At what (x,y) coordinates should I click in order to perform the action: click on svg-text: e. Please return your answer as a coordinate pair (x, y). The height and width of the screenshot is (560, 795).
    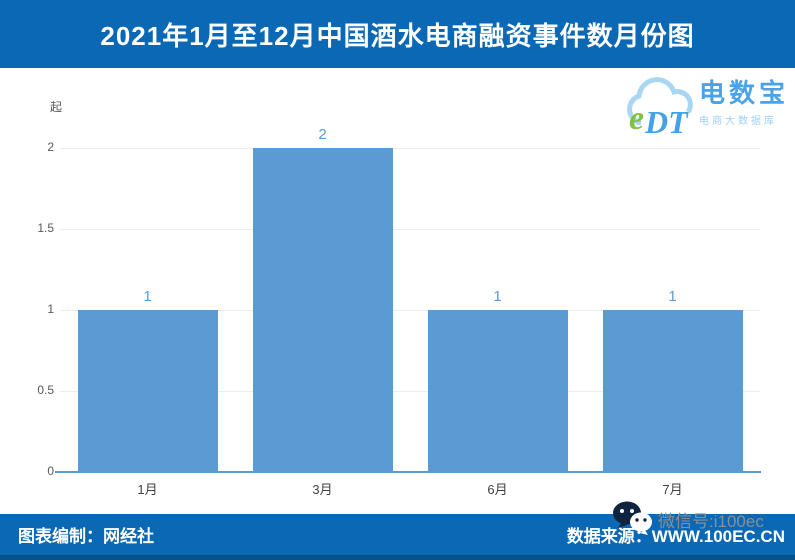
    Looking at the image, I should click on (636, 118).